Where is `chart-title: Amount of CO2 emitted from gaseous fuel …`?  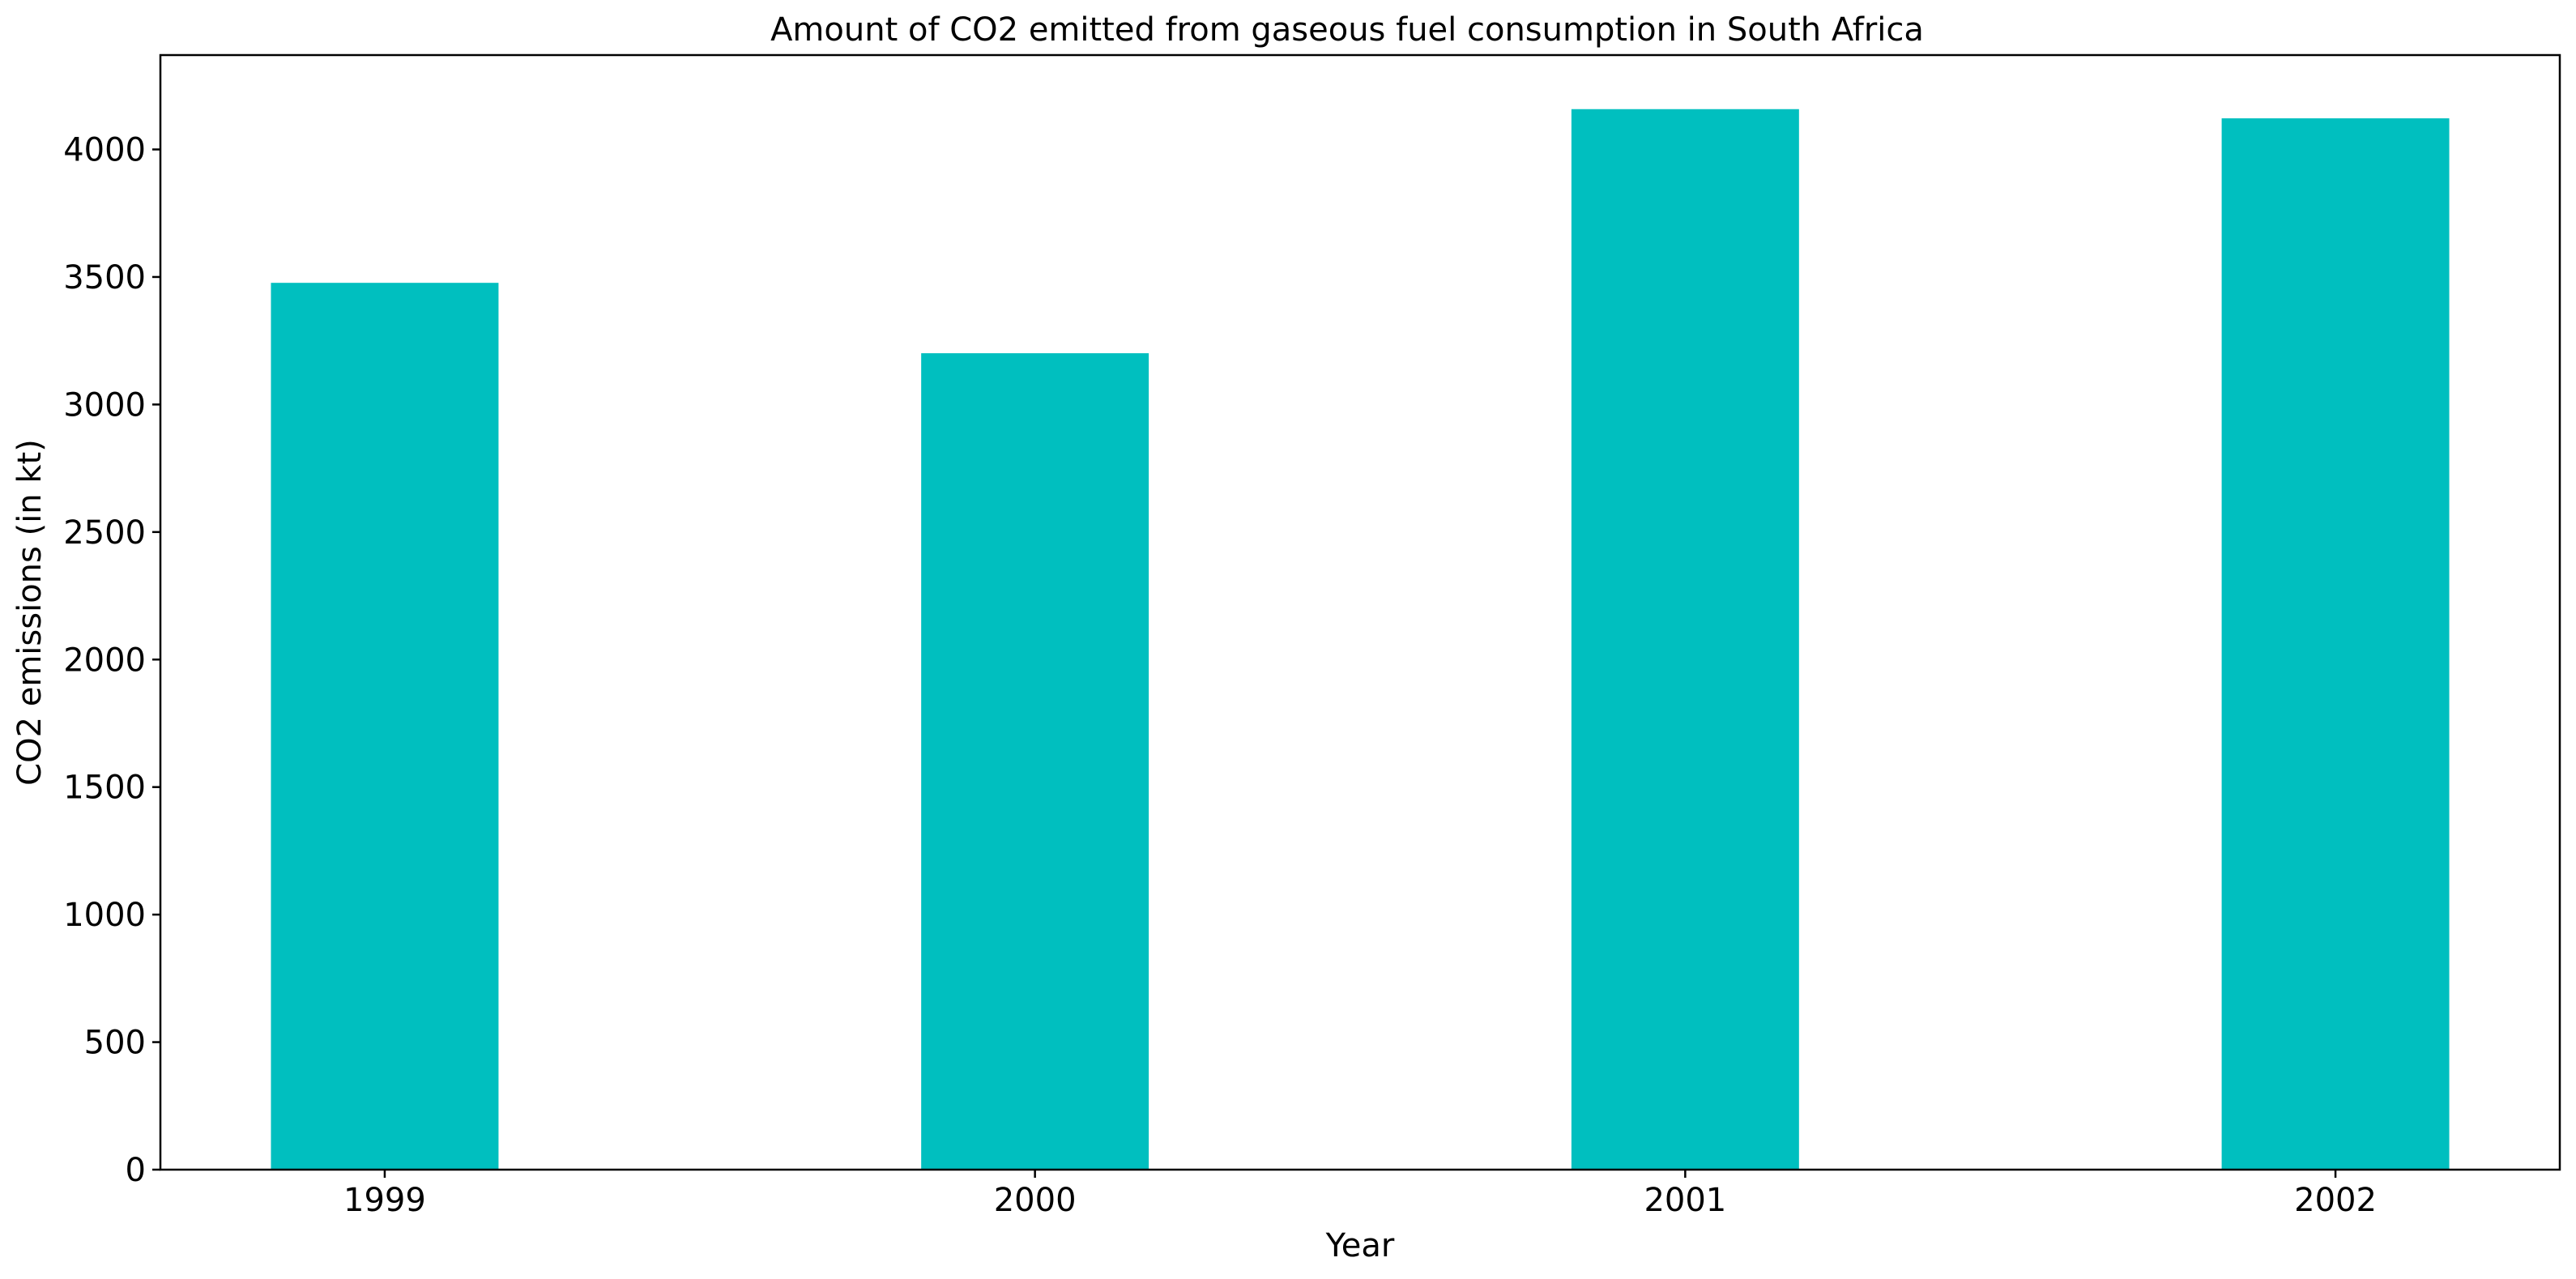 chart-title: Amount of CO2 emitted from gaseous fuel … is located at coordinates (1347, 30).